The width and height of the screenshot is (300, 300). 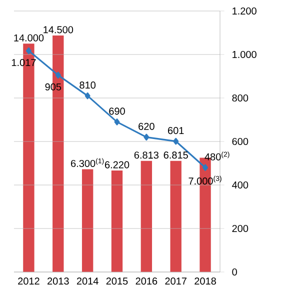 What do you see at coordinates (240, 98) in the screenshot?
I see `y2-tick-label: 800` at bounding box center [240, 98].